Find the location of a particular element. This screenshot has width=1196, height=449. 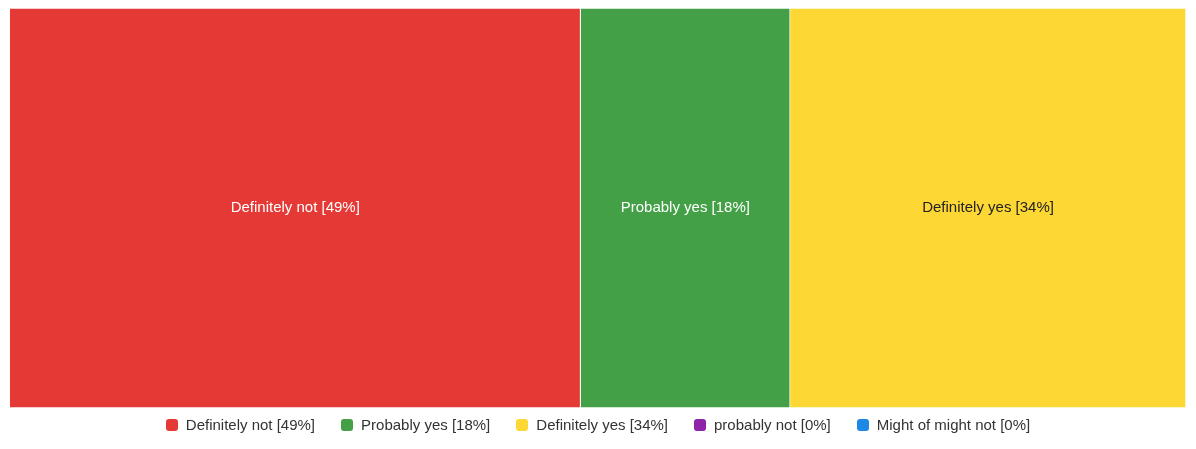

data-label: Definitely yes [34%] is located at coordinates (988, 207).